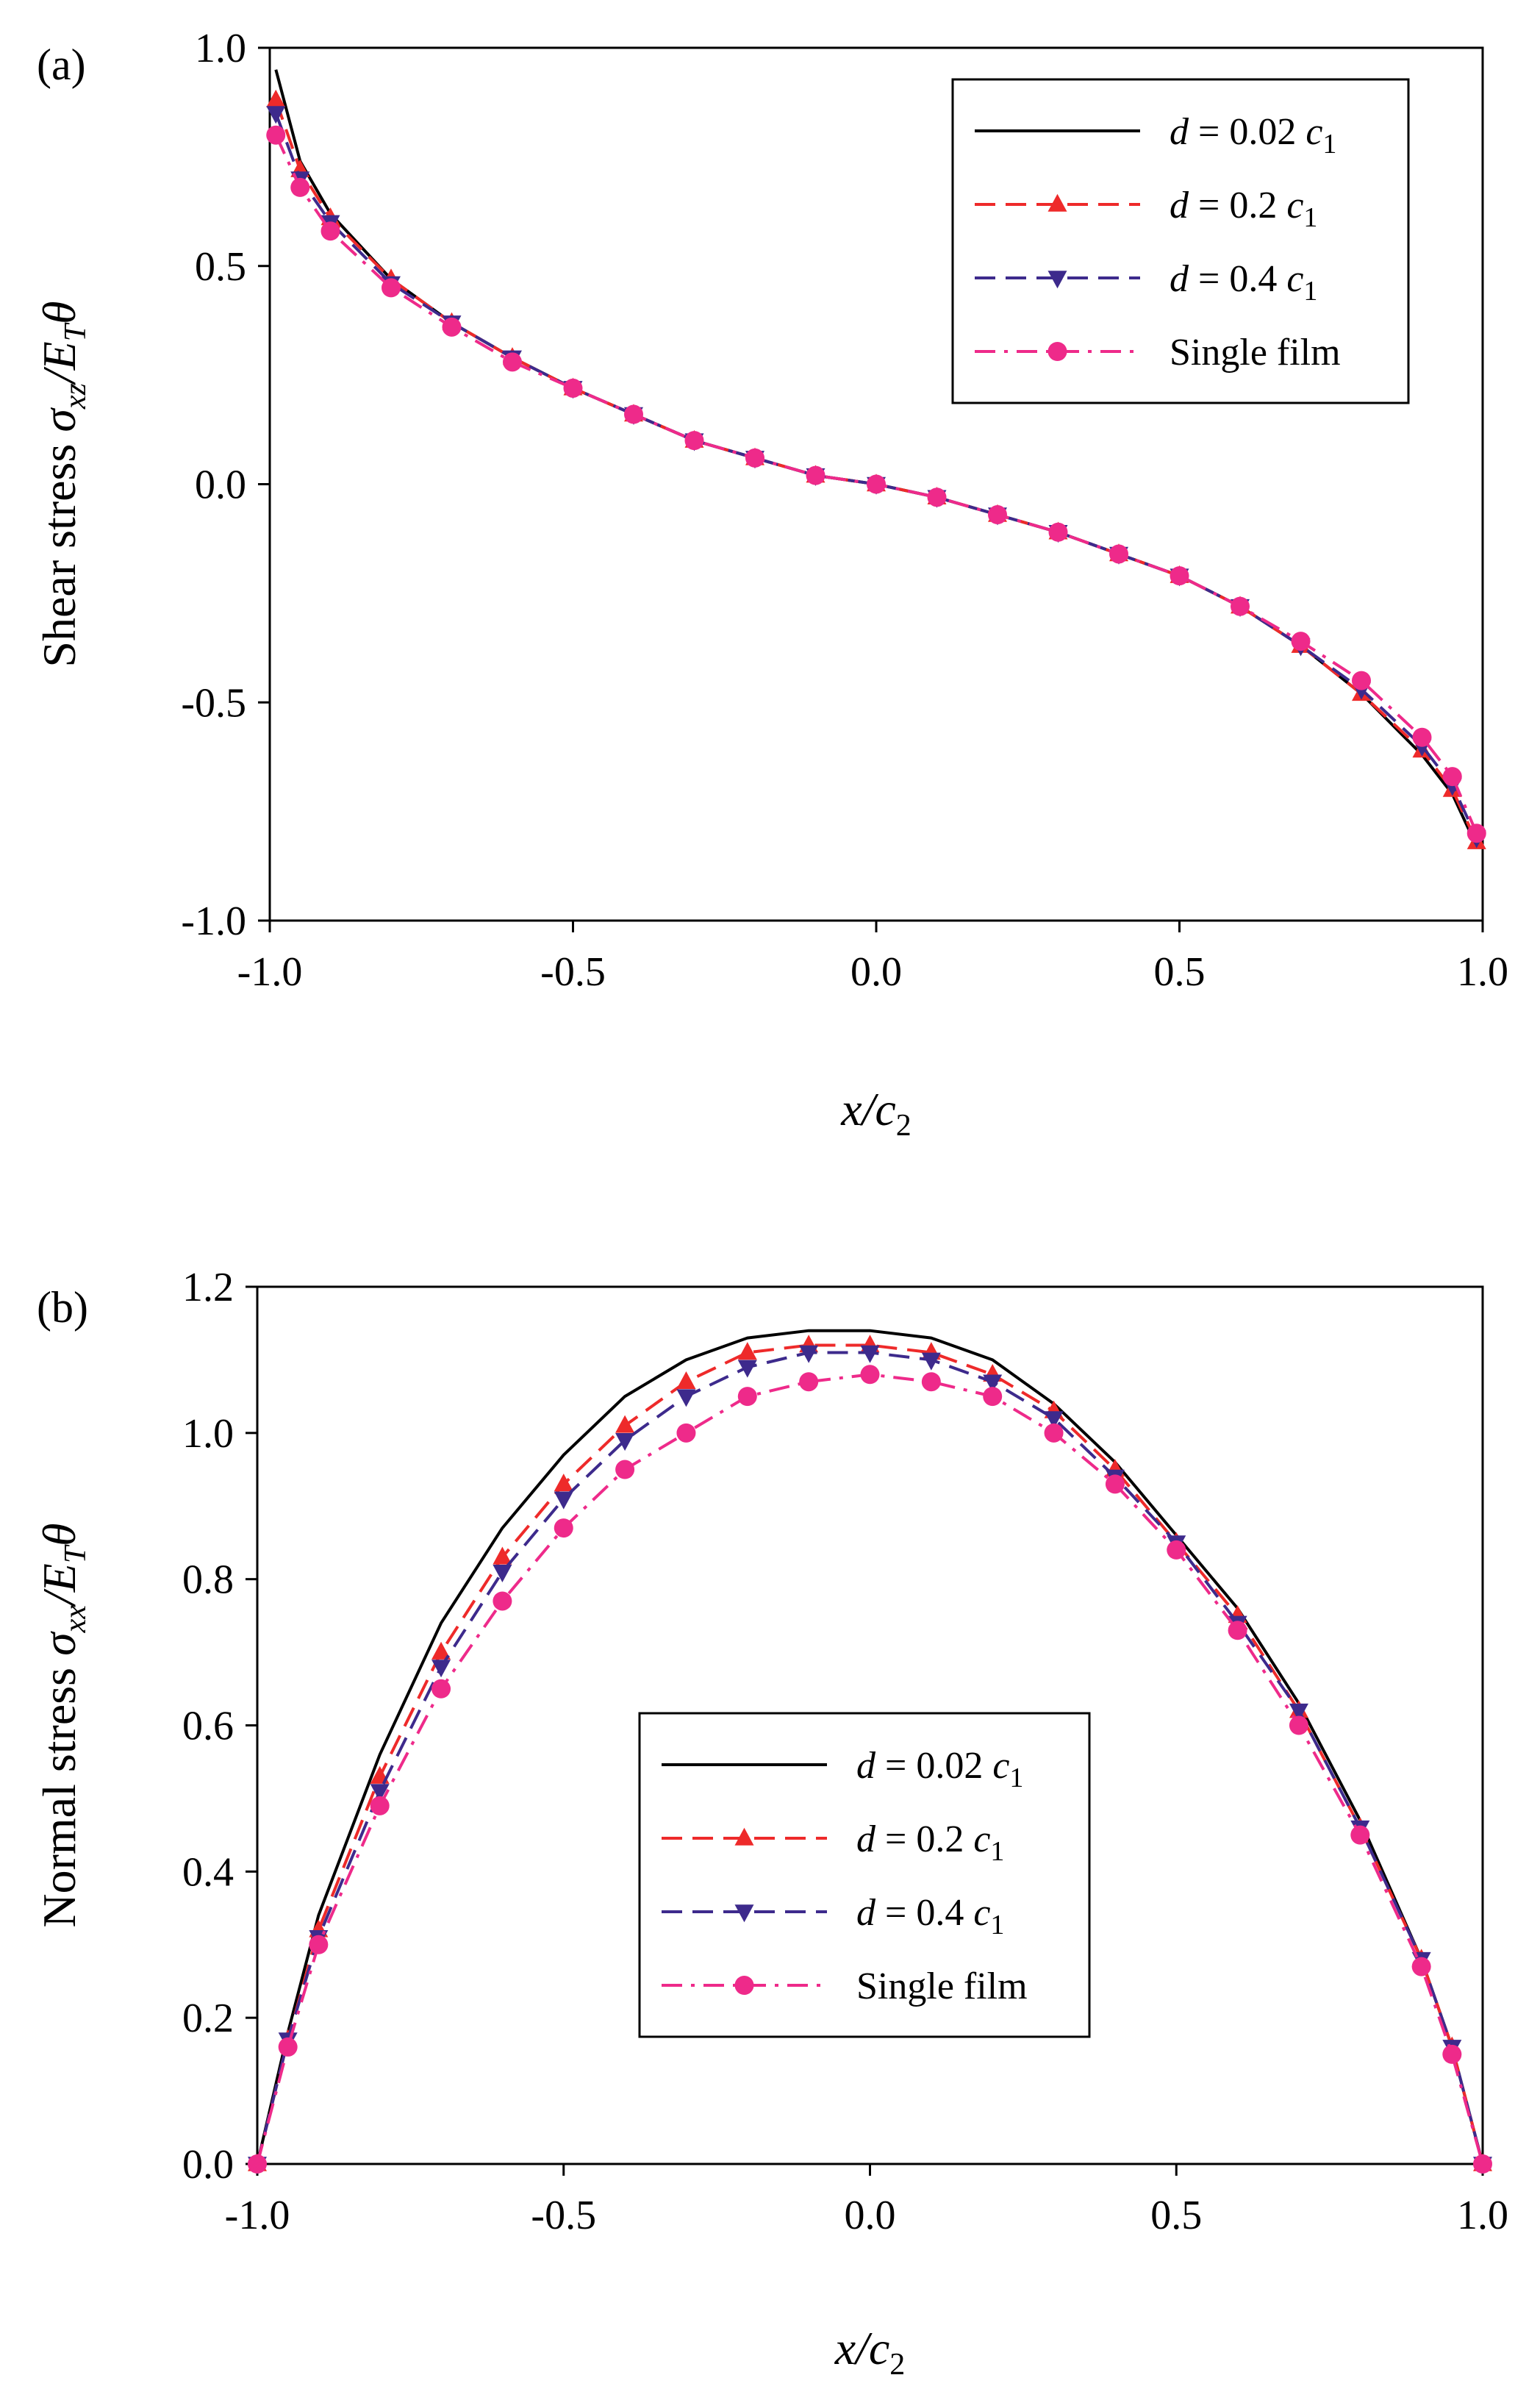  What do you see at coordinates (76, 397) in the screenshot?
I see `y-axis-title-sub: xz` at bounding box center [76, 397].